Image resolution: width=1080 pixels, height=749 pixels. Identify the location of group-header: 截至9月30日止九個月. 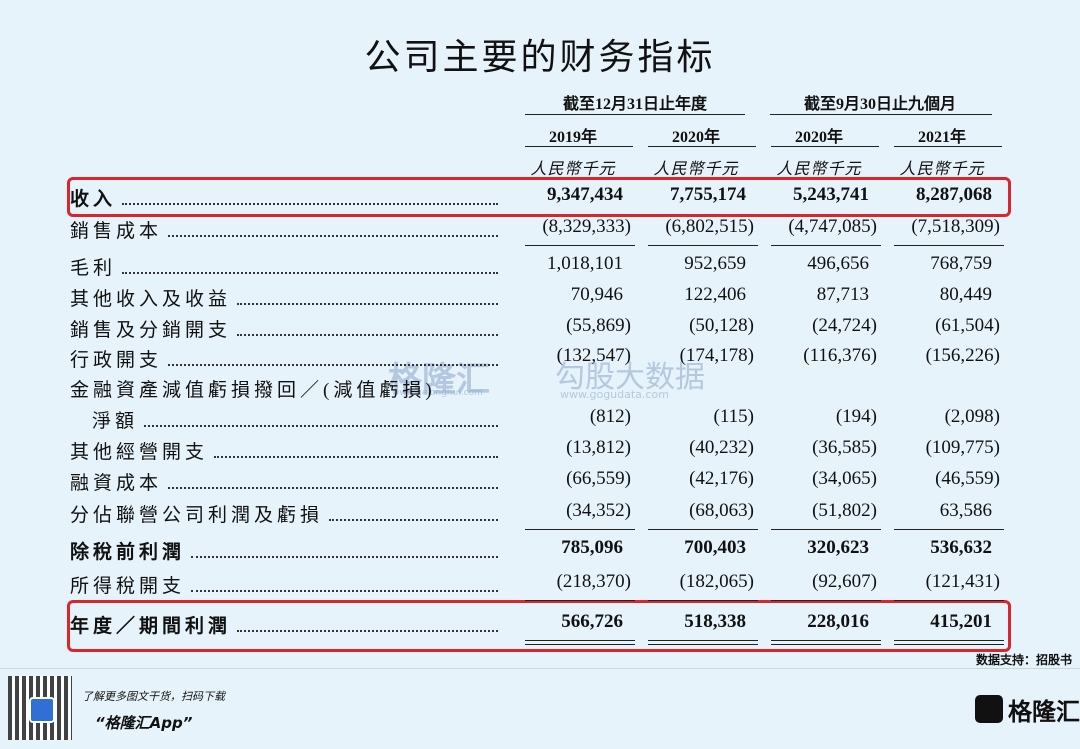
(879, 104).